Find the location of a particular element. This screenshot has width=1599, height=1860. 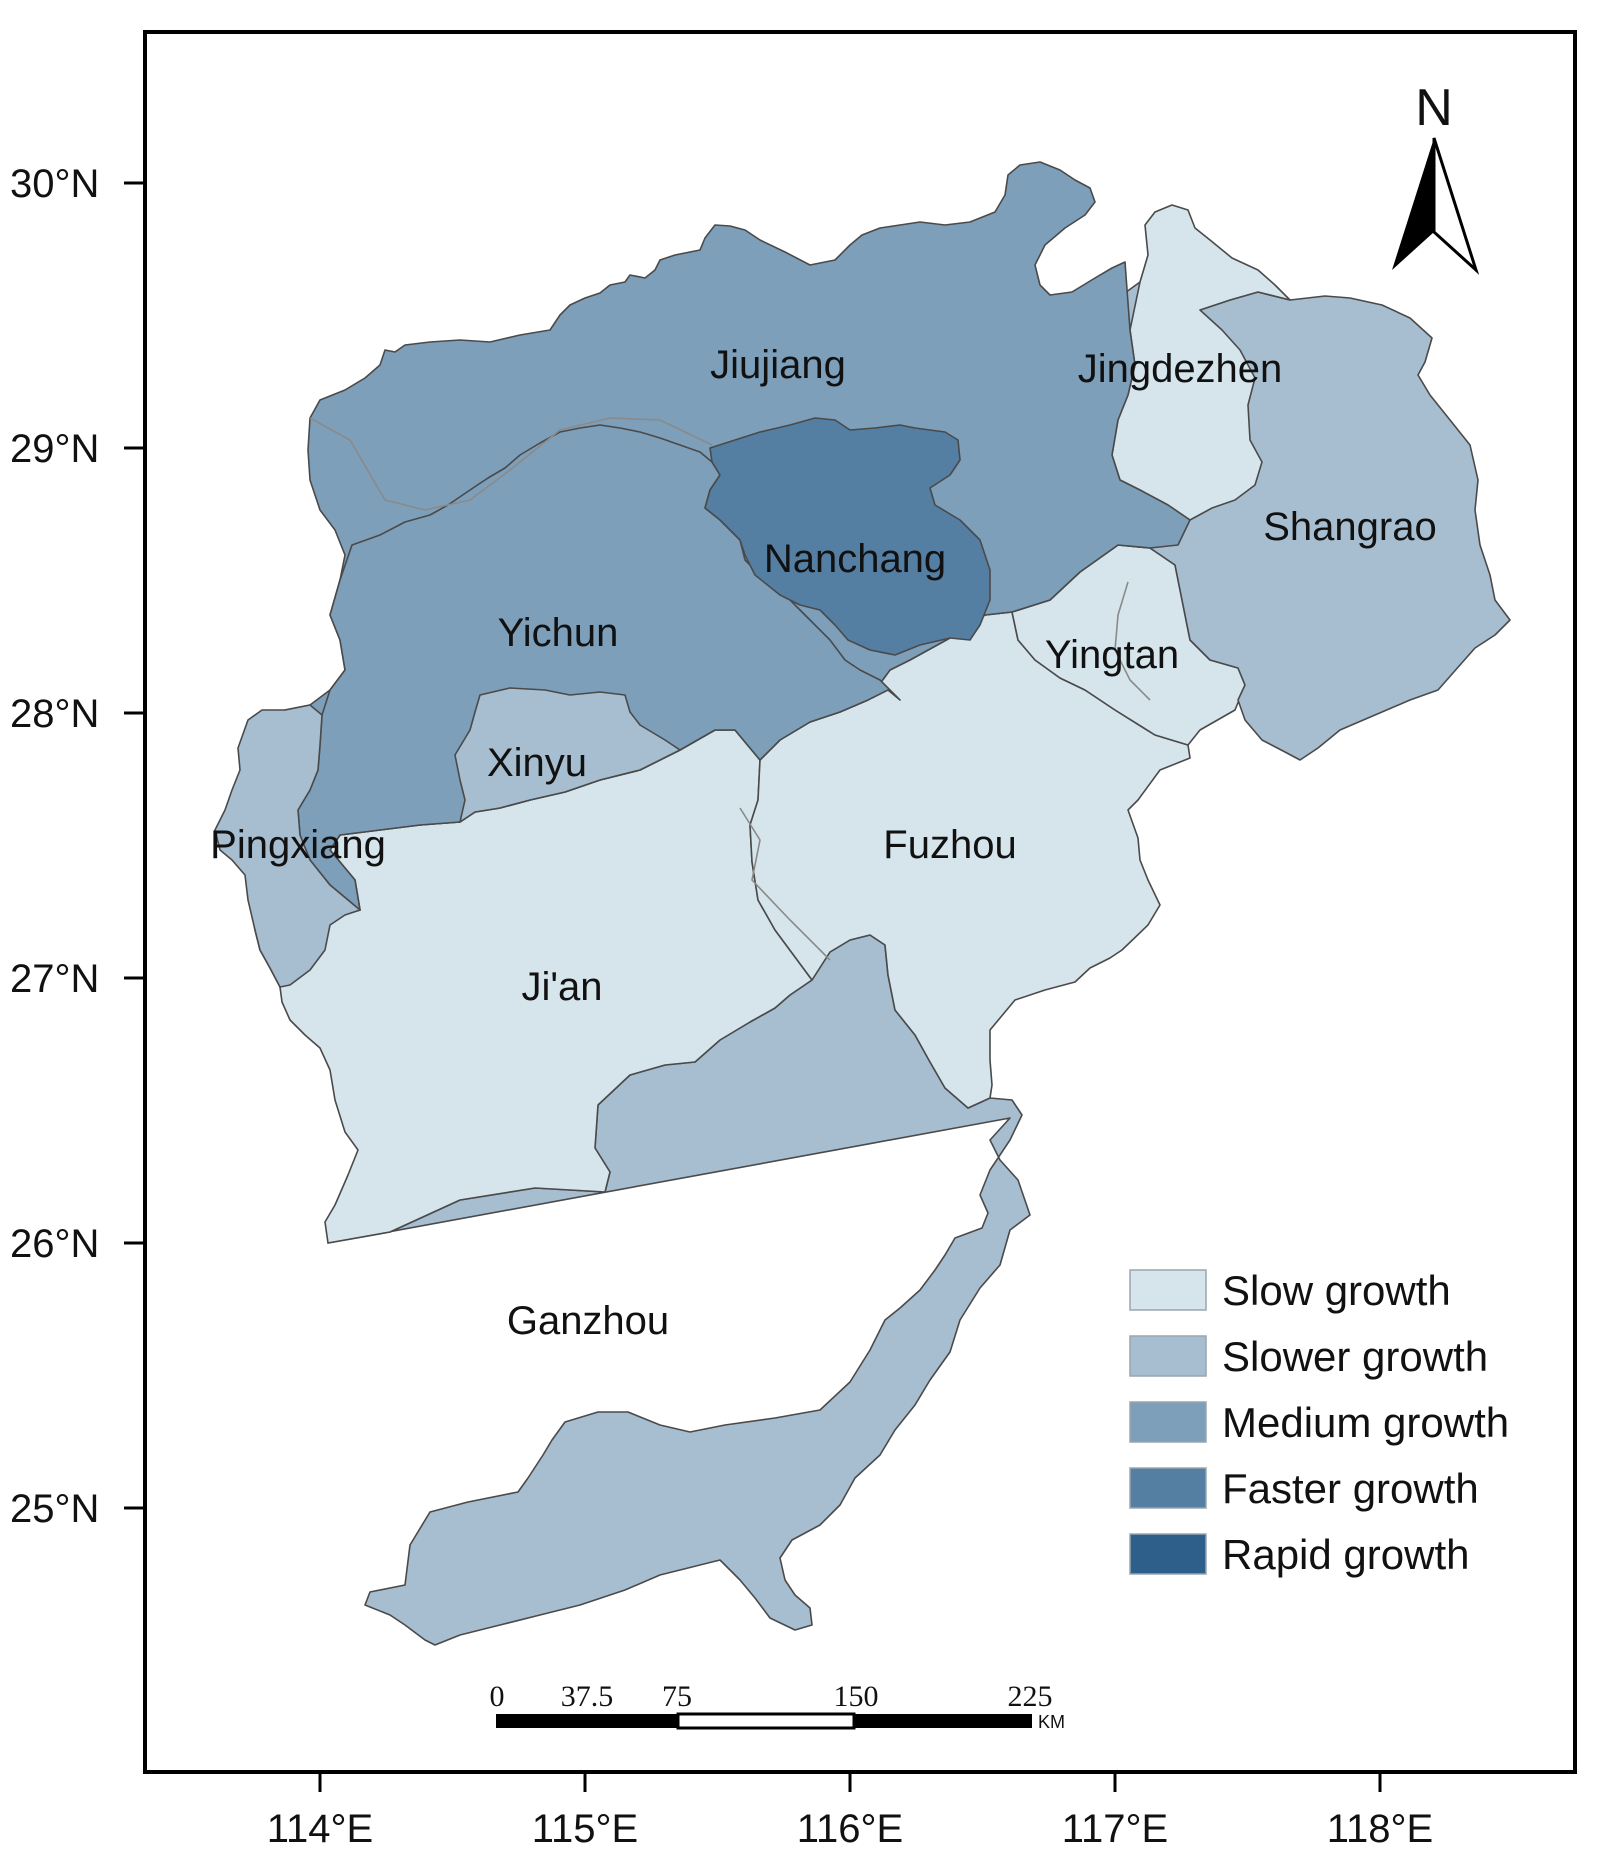

lat-tick-label: 29°N is located at coordinates (54, 449).